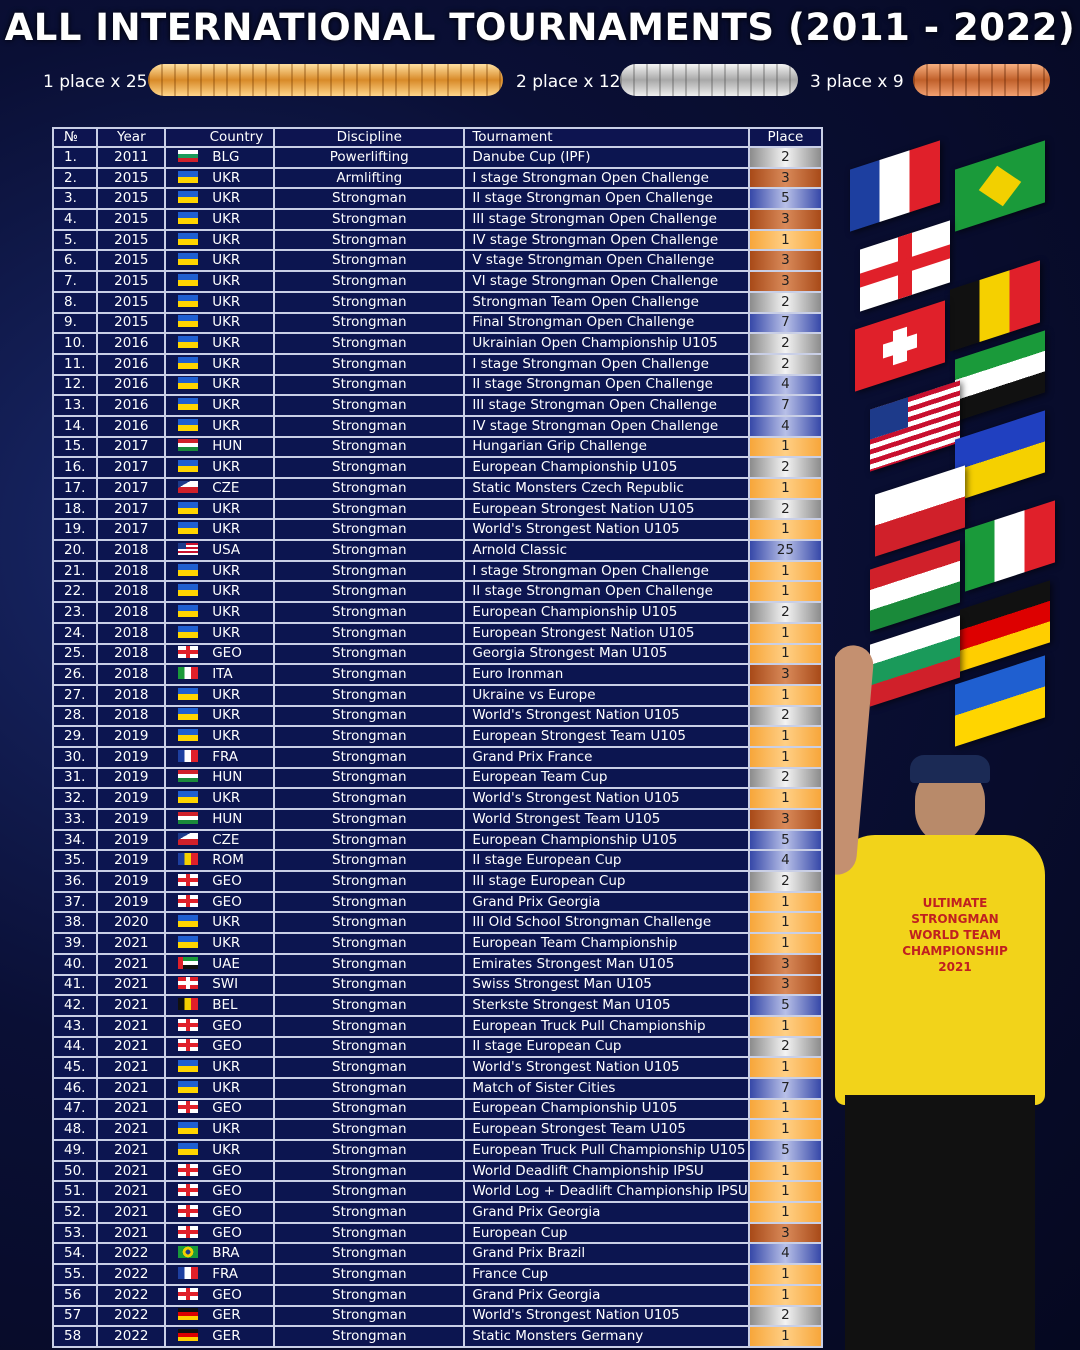  What do you see at coordinates (75, 1295) in the screenshot?
I see `row-number: 56` at bounding box center [75, 1295].